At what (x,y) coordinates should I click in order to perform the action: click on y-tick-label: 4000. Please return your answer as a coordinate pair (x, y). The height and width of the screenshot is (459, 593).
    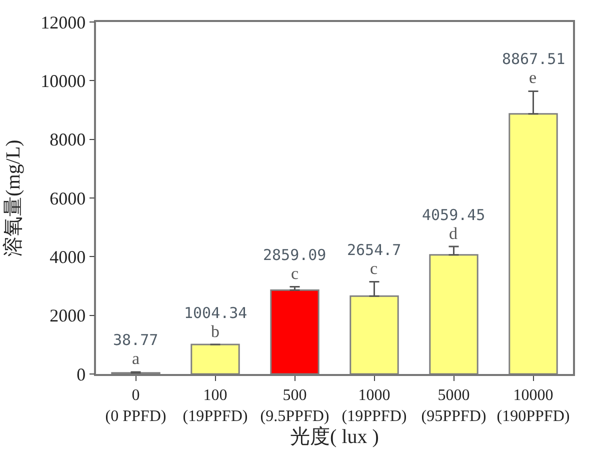
    Looking at the image, I should click on (68, 256).